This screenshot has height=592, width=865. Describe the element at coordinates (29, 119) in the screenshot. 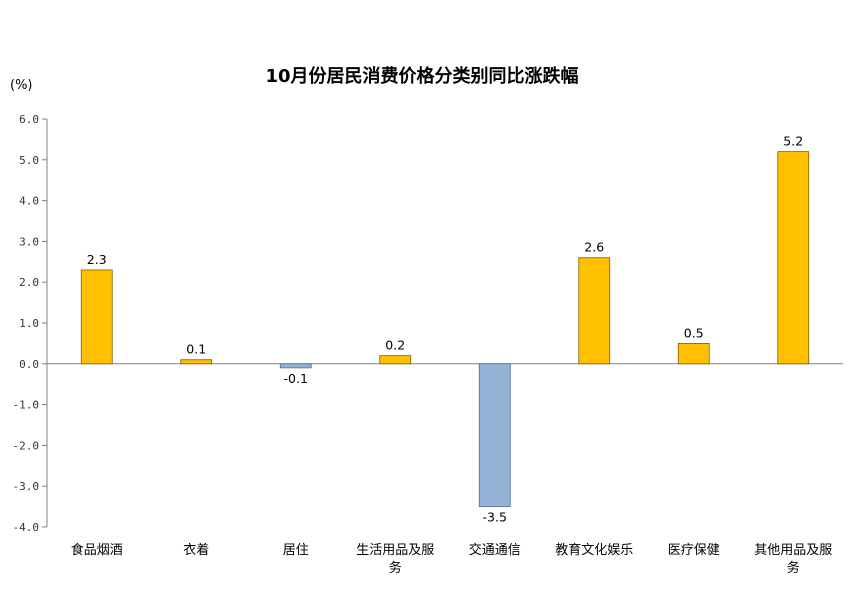

I see `y-tick-label: 6.0` at that location.